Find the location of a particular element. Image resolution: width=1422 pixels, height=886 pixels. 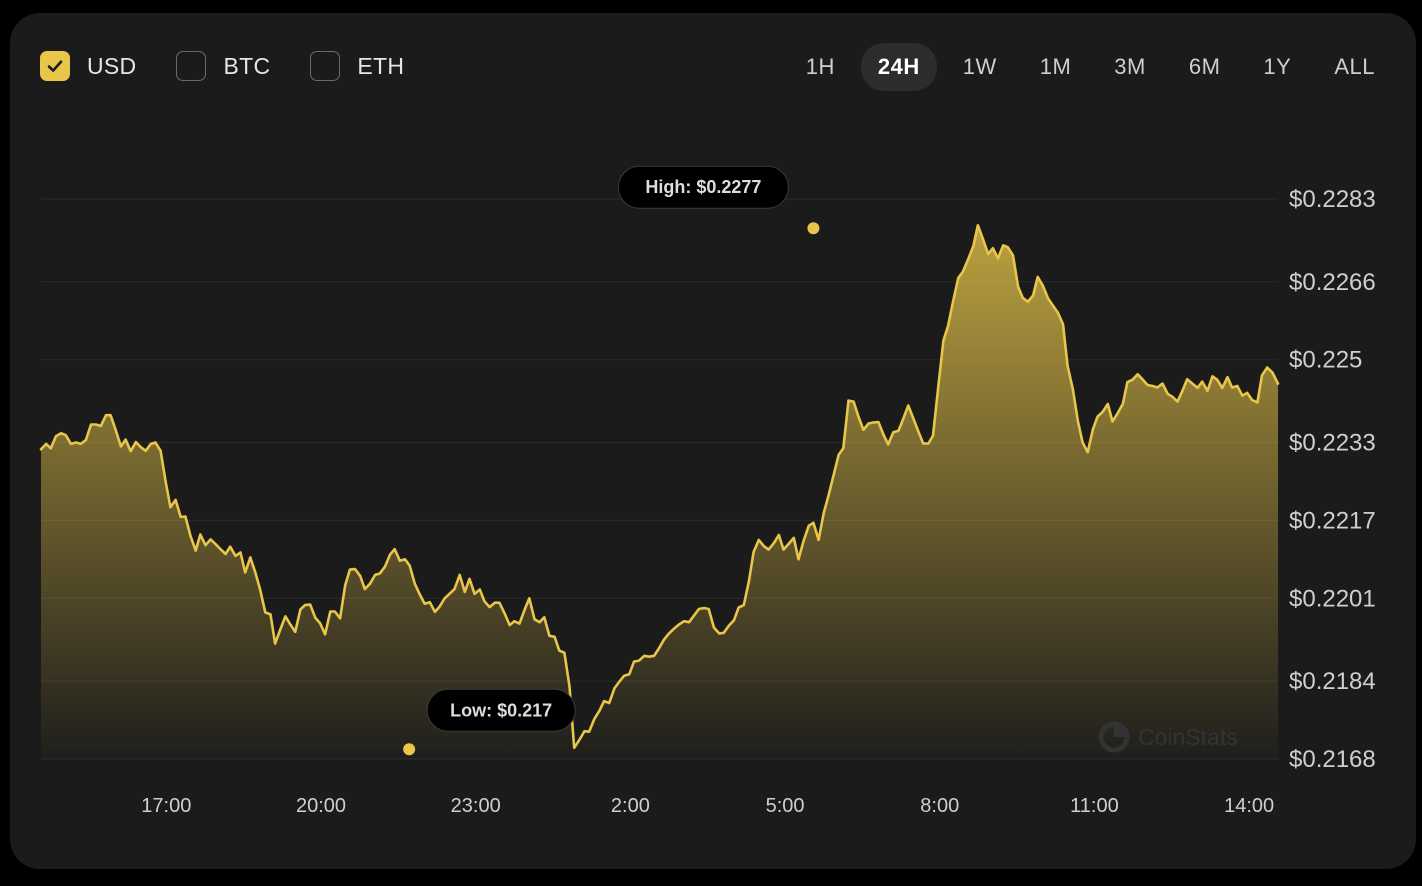

range-tab-1y: 1Y is located at coordinates (1277, 66).